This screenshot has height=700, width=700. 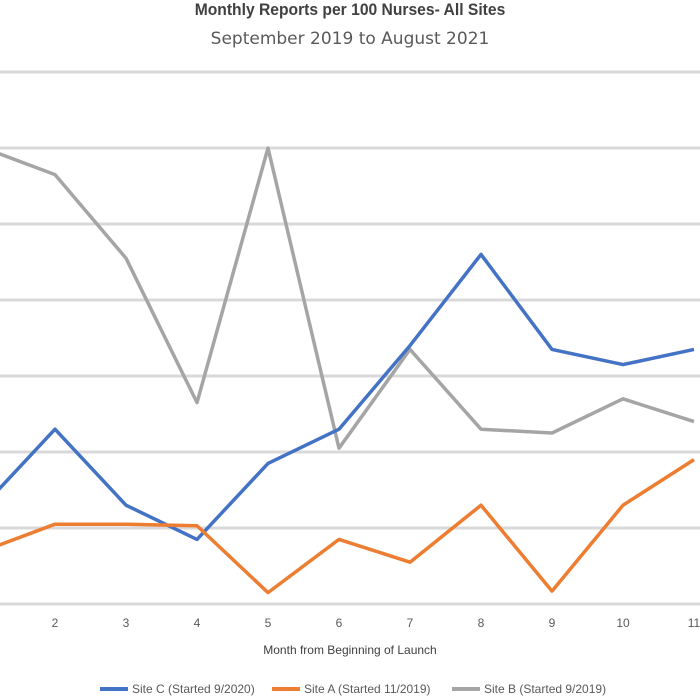 I want to click on legend-label: Site A (Started 11/2019), so click(x=367, y=689).